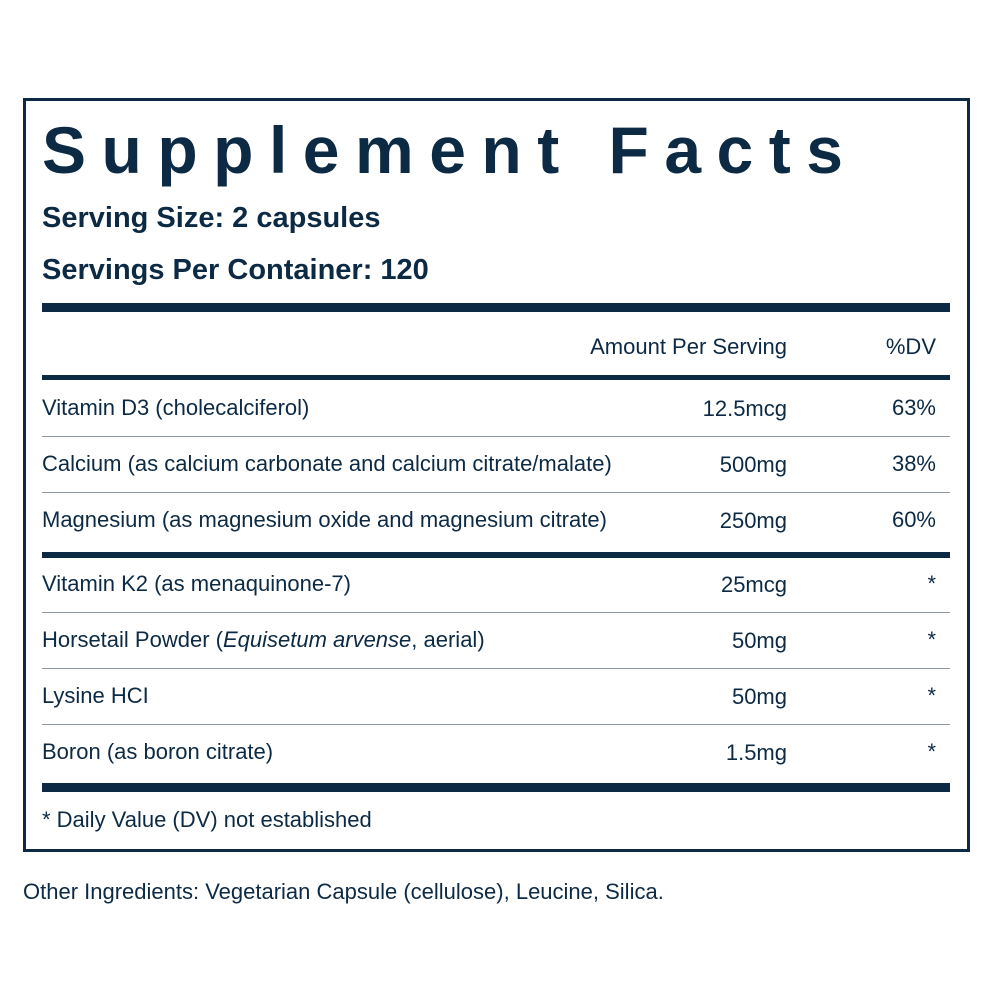 This screenshot has height=1000, width=1000. Describe the element at coordinates (448, 639) in the screenshot. I see `name-text: , aerial)` at that location.